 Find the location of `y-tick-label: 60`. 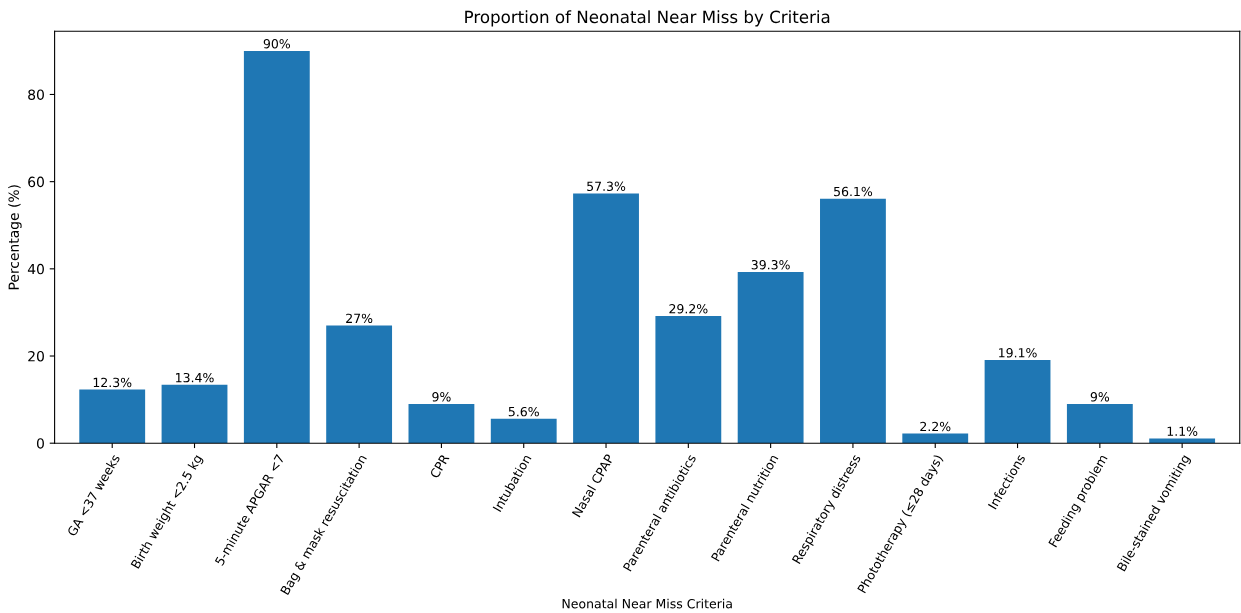

y-tick-label: 60 is located at coordinates (36, 182).